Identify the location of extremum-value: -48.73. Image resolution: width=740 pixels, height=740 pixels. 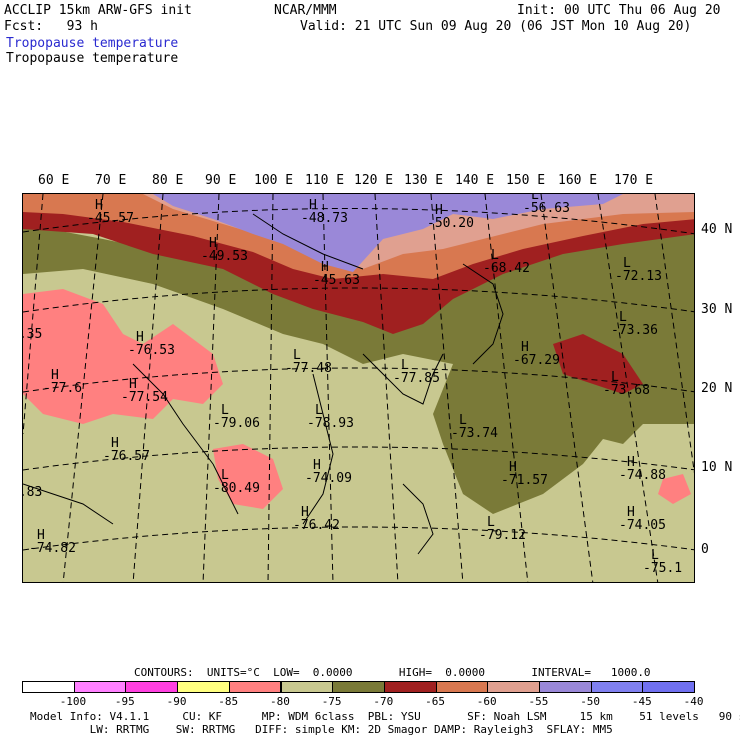
(324, 218).